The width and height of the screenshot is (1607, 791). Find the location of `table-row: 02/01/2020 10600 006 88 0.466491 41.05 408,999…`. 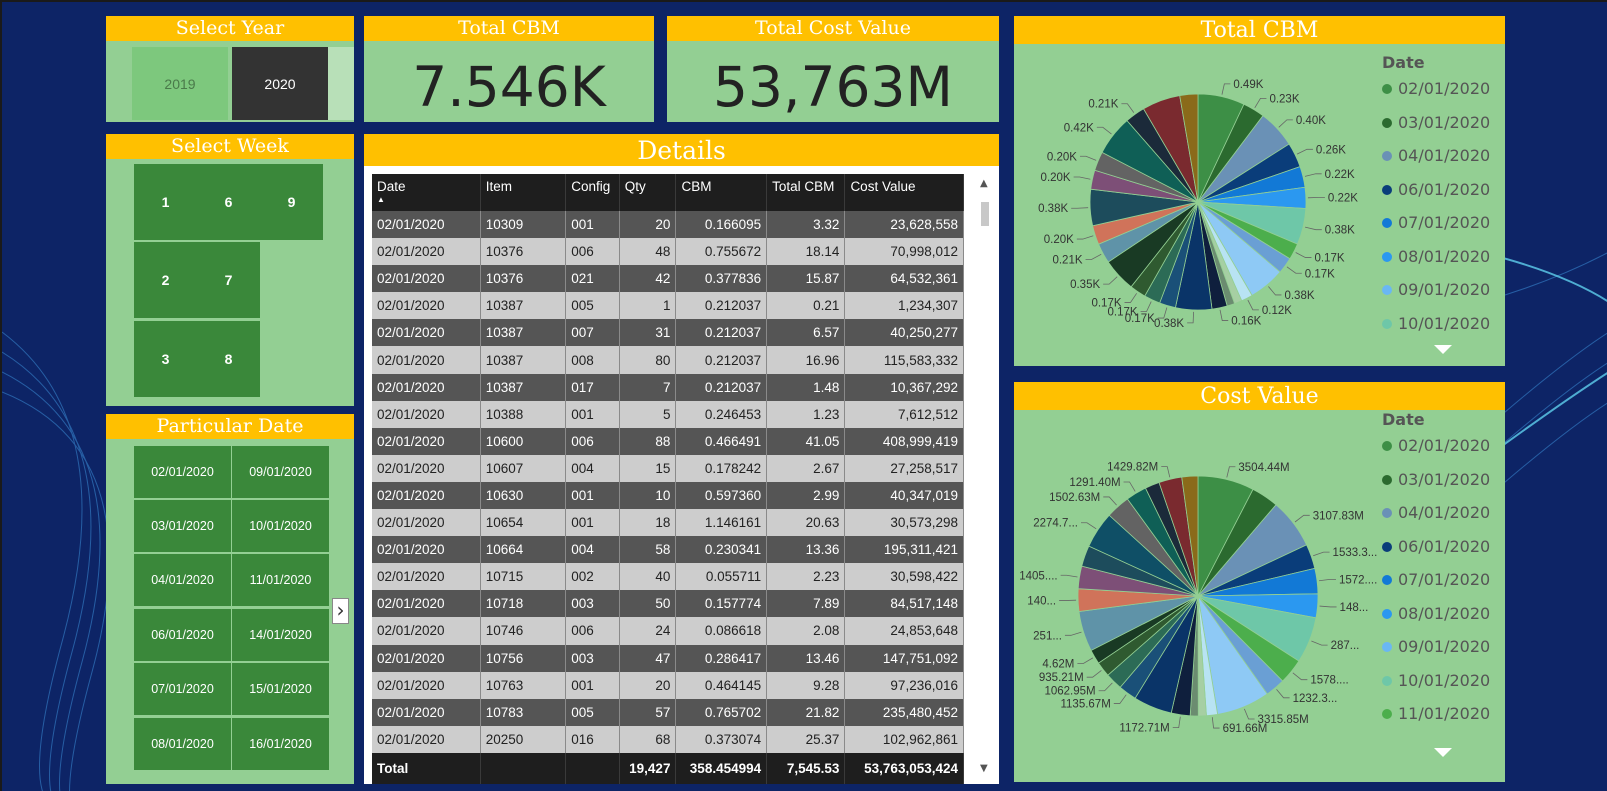

table-row: 02/01/2020 10600 006 88 0.466491 41.05 408,999… is located at coordinates (668, 441).